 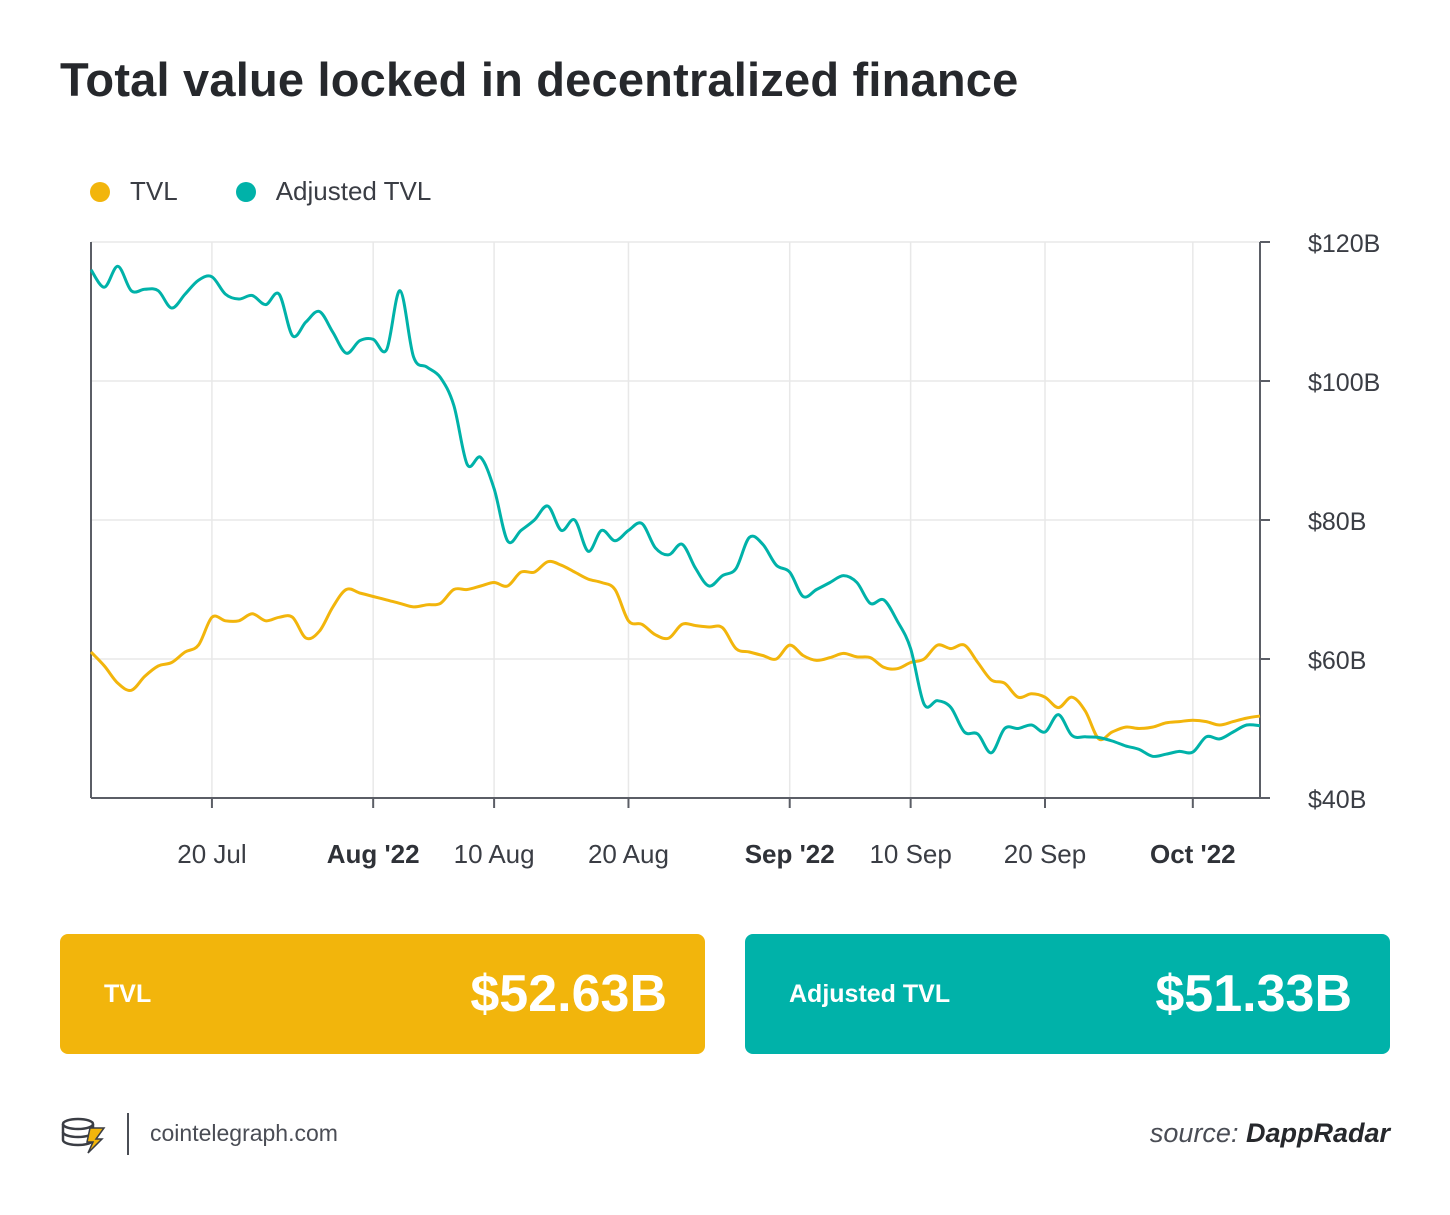 What do you see at coordinates (1337, 522) in the screenshot?
I see `y-tick-label: $80B` at bounding box center [1337, 522].